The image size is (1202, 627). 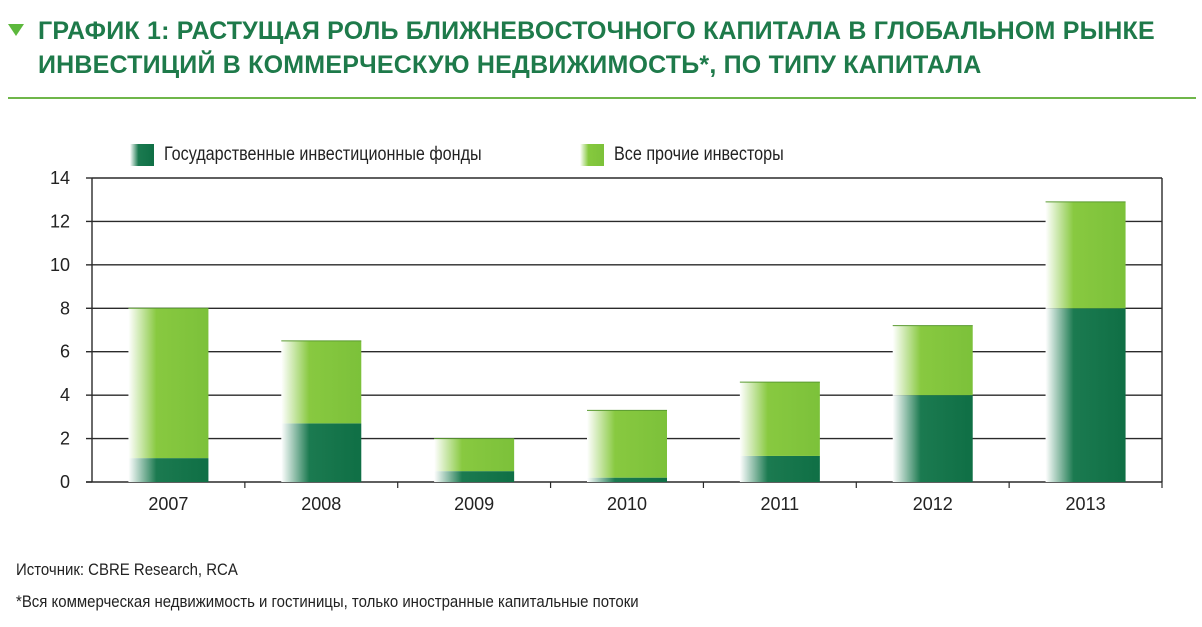 I want to click on legend-swatch-others, so click(x=591, y=155).